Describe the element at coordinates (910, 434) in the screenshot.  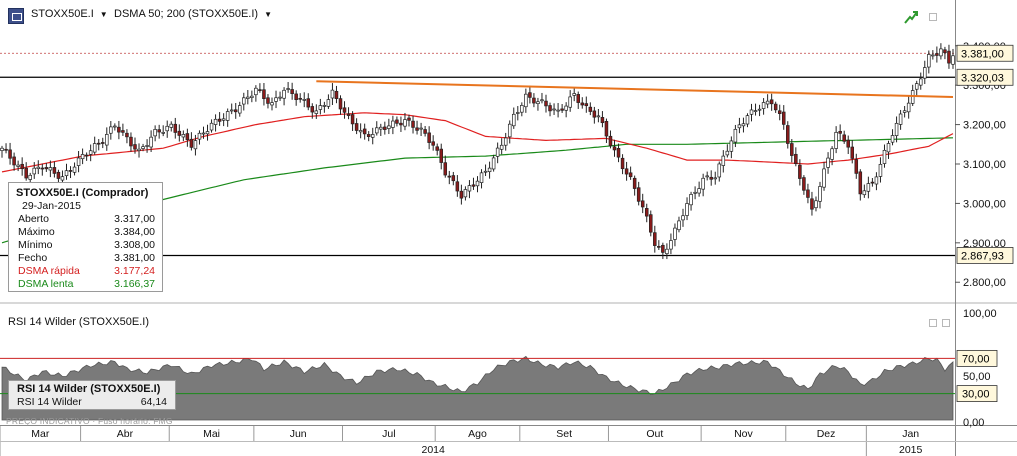
I see `month-label: Jan` at that location.